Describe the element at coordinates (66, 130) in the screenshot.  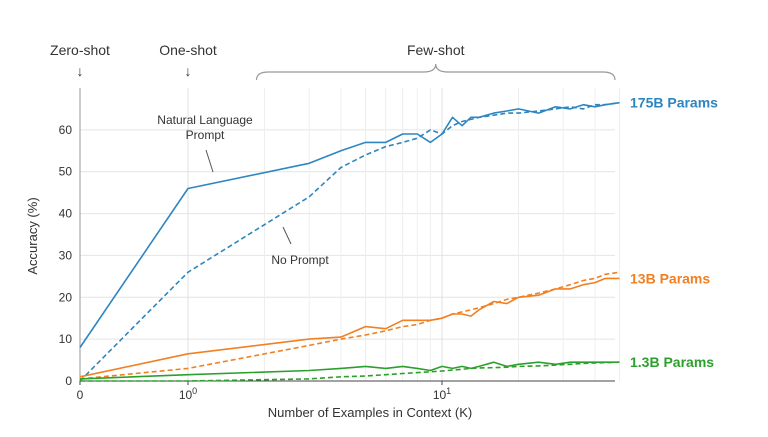
I see `y-tick-label: 60` at that location.